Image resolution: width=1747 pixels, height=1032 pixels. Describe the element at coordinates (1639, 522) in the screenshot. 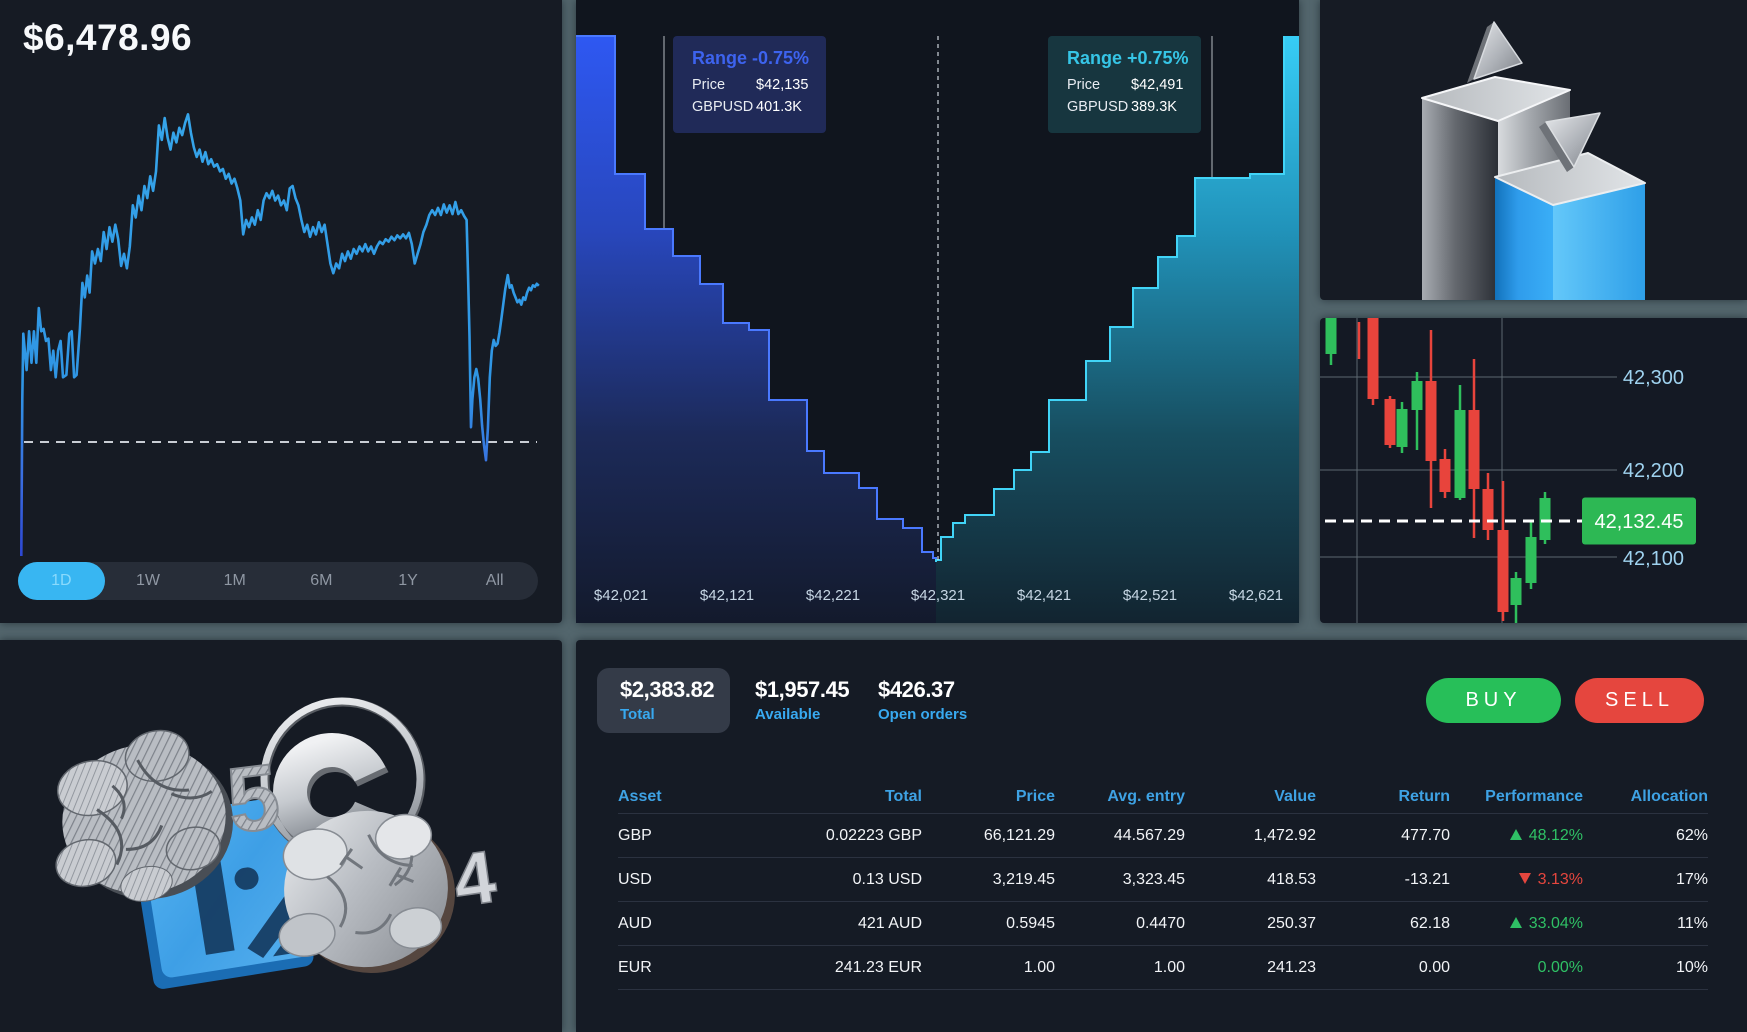

I see `svg-text: 42,132.45` at that location.